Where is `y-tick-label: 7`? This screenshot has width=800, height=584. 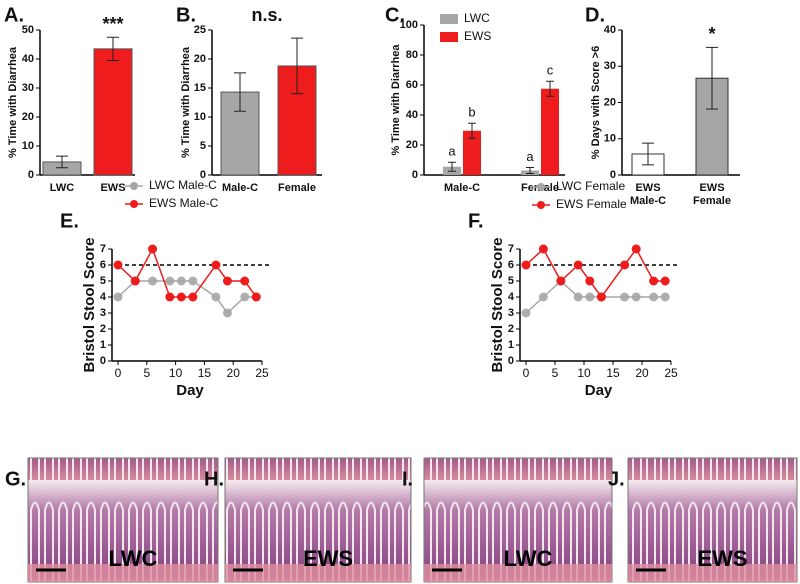
y-tick-label: 7 is located at coordinates (511, 249).